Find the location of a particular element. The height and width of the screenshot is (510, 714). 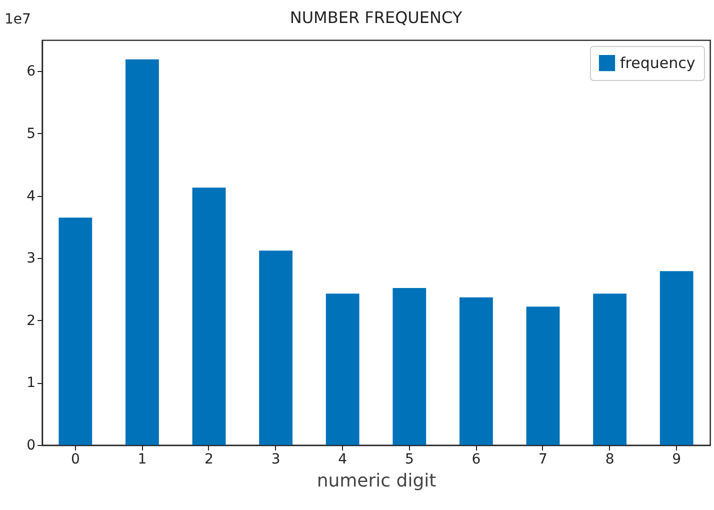

y-tick-label: 4 is located at coordinates (31, 196).